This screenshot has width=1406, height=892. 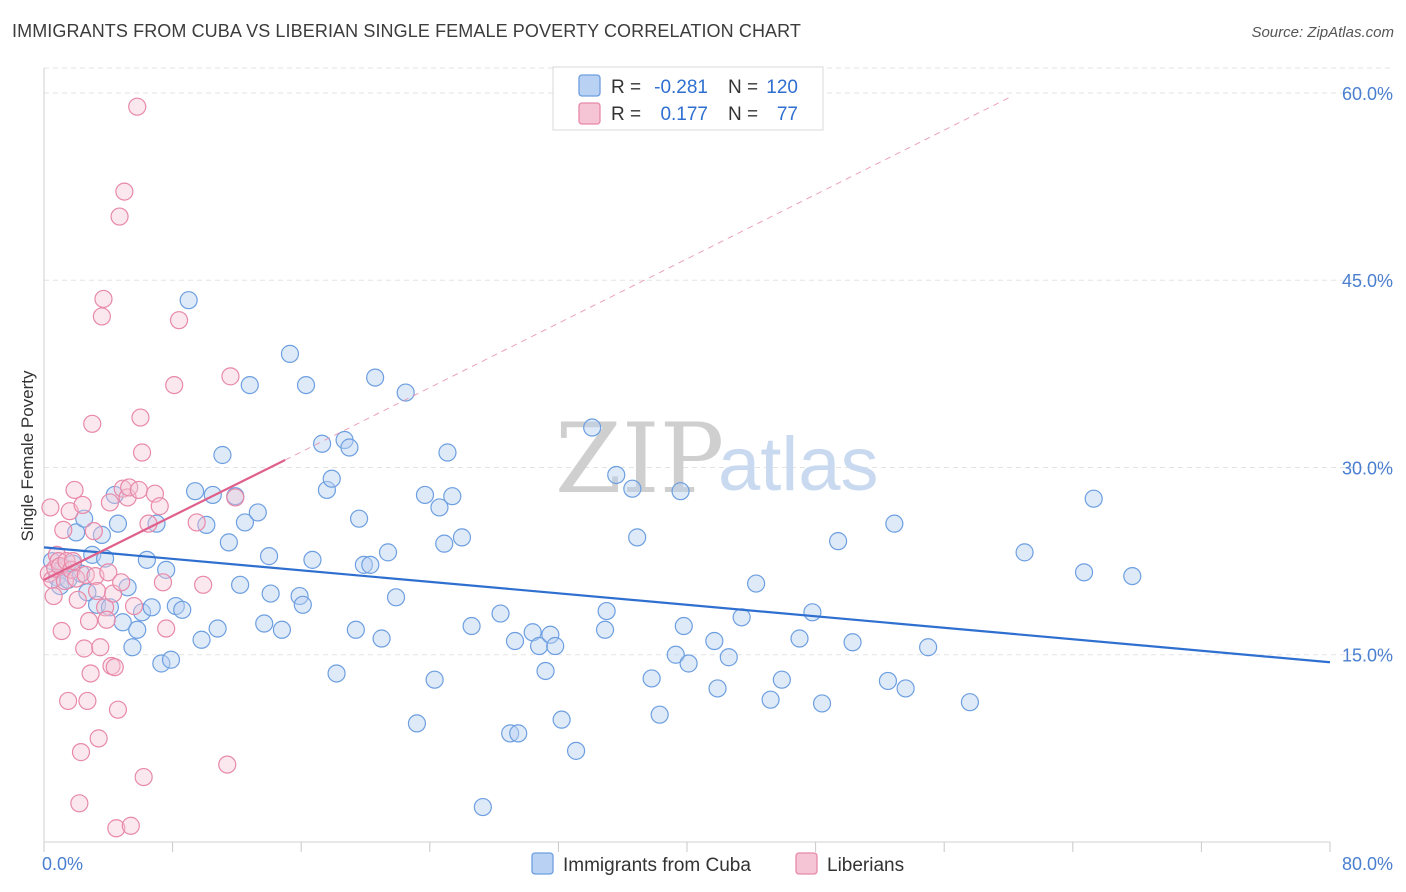 I want to click on series-legend-swatch-liberian, so click(x=806, y=863).